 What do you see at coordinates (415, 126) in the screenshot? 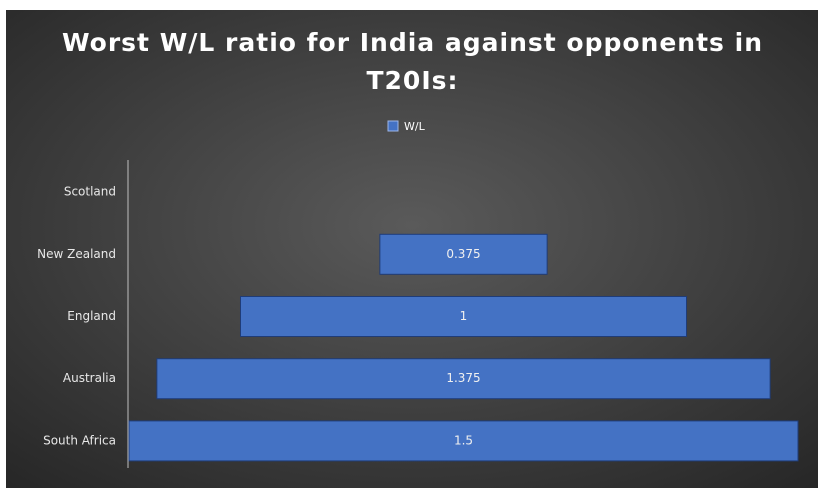
I see `legend-label: W/L` at bounding box center [415, 126].